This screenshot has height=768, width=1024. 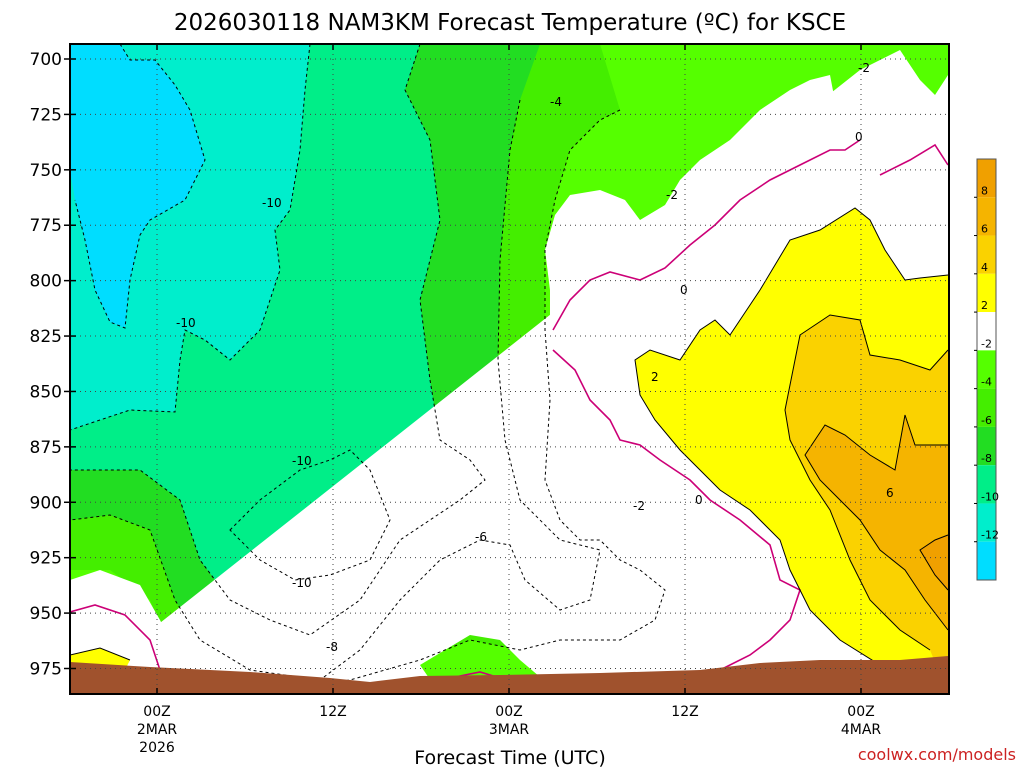 What do you see at coordinates (46, 614) in the screenshot?
I see `y-tick-label-950: 950` at bounding box center [46, 614].